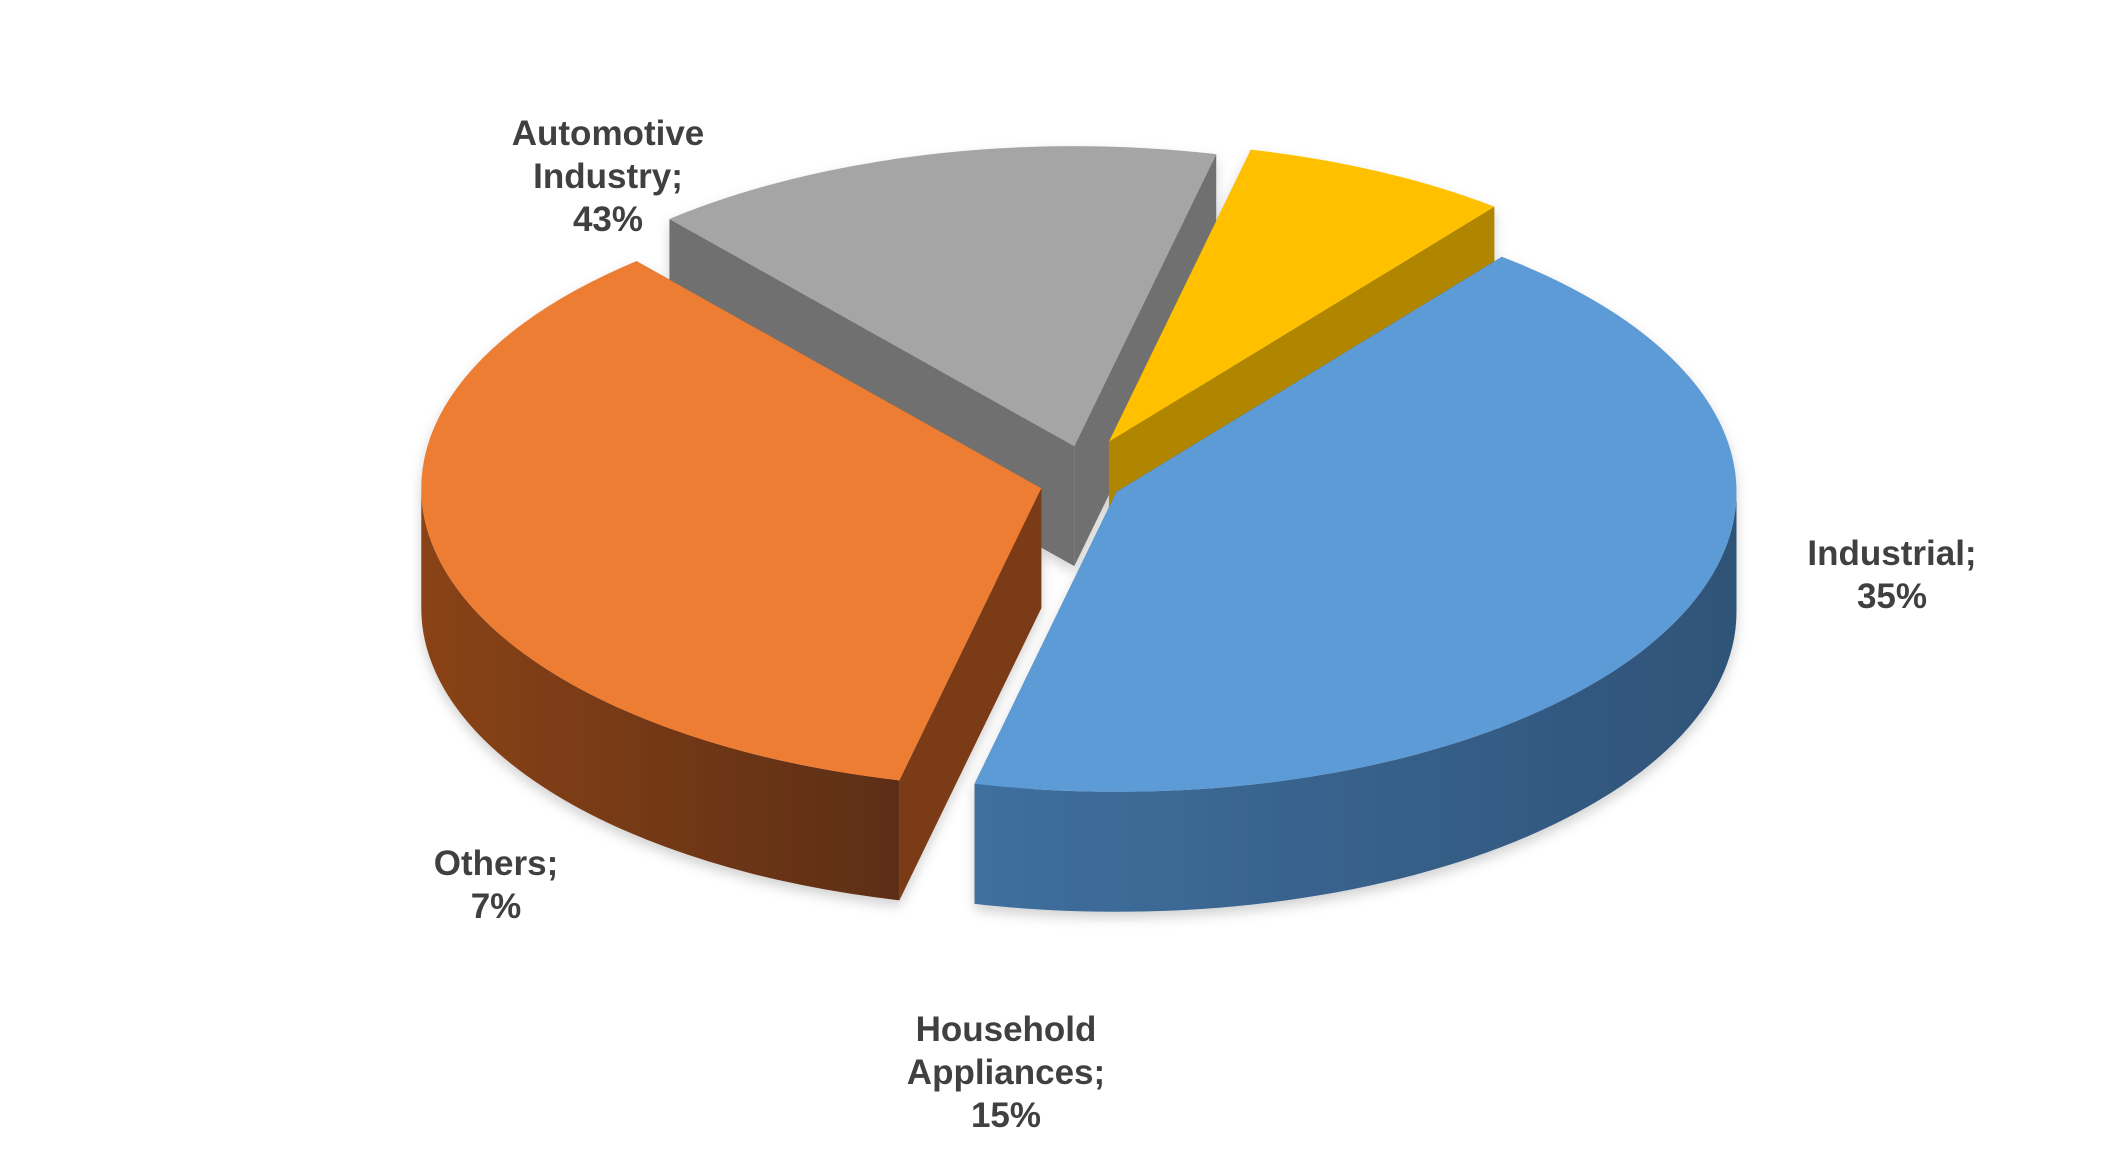  Describe the element at coordinates (496, 863) in the screenshot. I see `label-line: Others;` at that location.